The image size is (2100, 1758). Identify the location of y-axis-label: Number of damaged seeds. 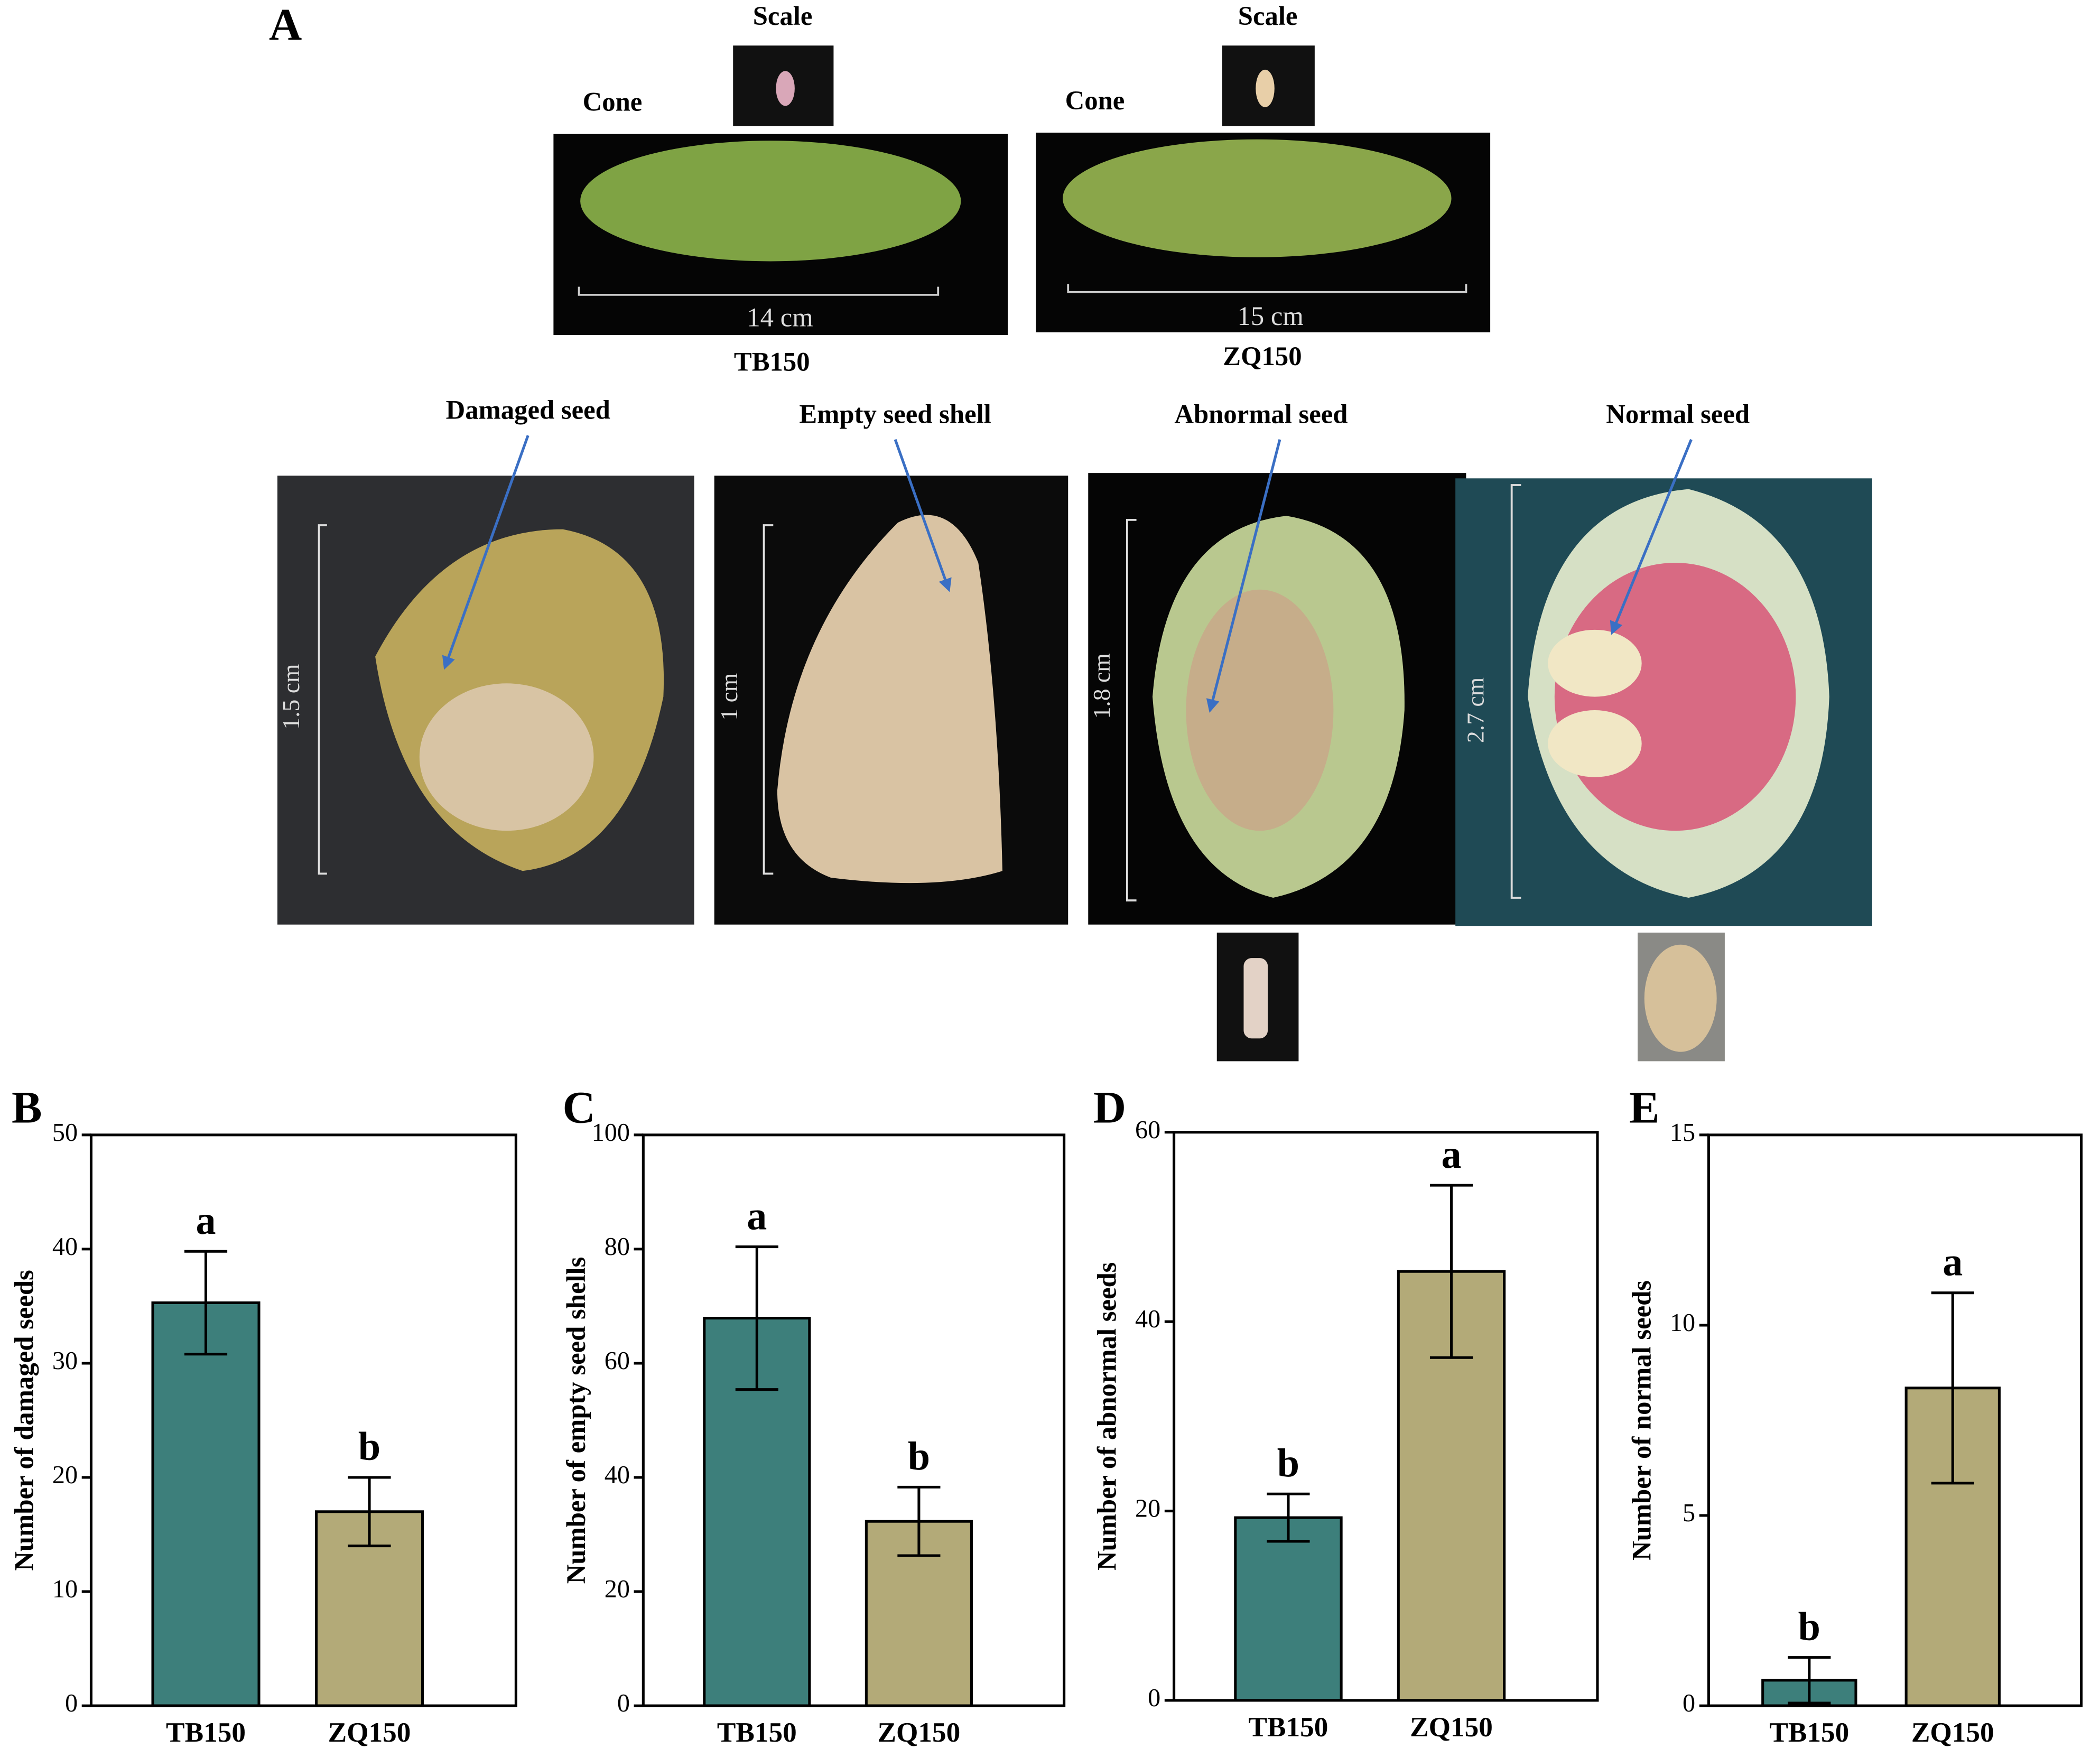
(24, 1420).